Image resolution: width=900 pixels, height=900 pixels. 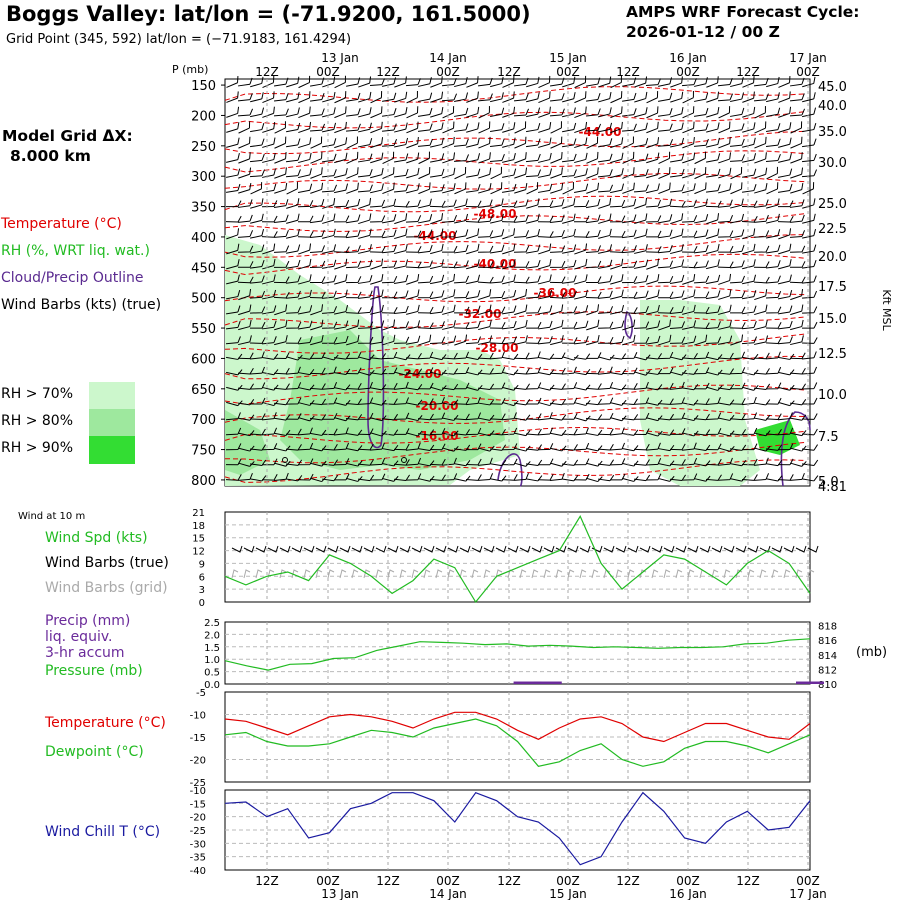 I want to click on model-grid-value: 8.000 km, so click(x=50, y=156).